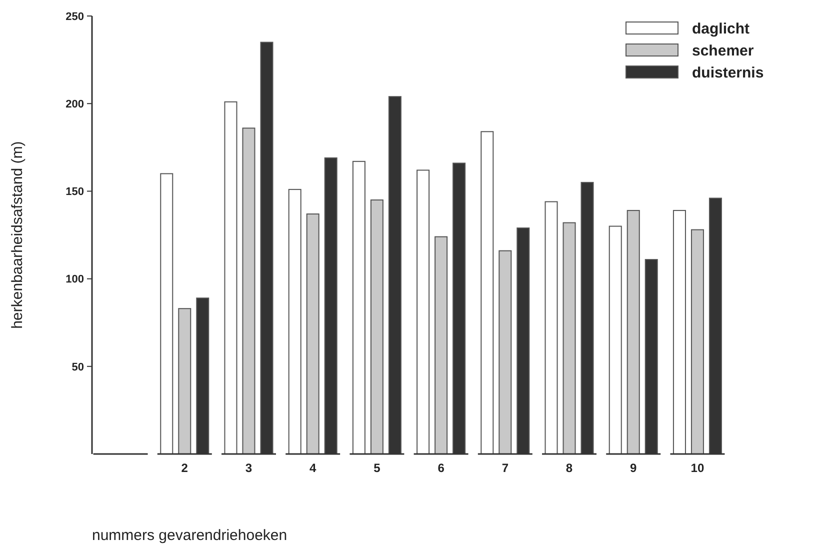 This screenshot has height=550, width=826. What do you see at coordinates (723, 51) in the screenshot?
I see `legend-label: schemer` at bounding box center [723, 51].